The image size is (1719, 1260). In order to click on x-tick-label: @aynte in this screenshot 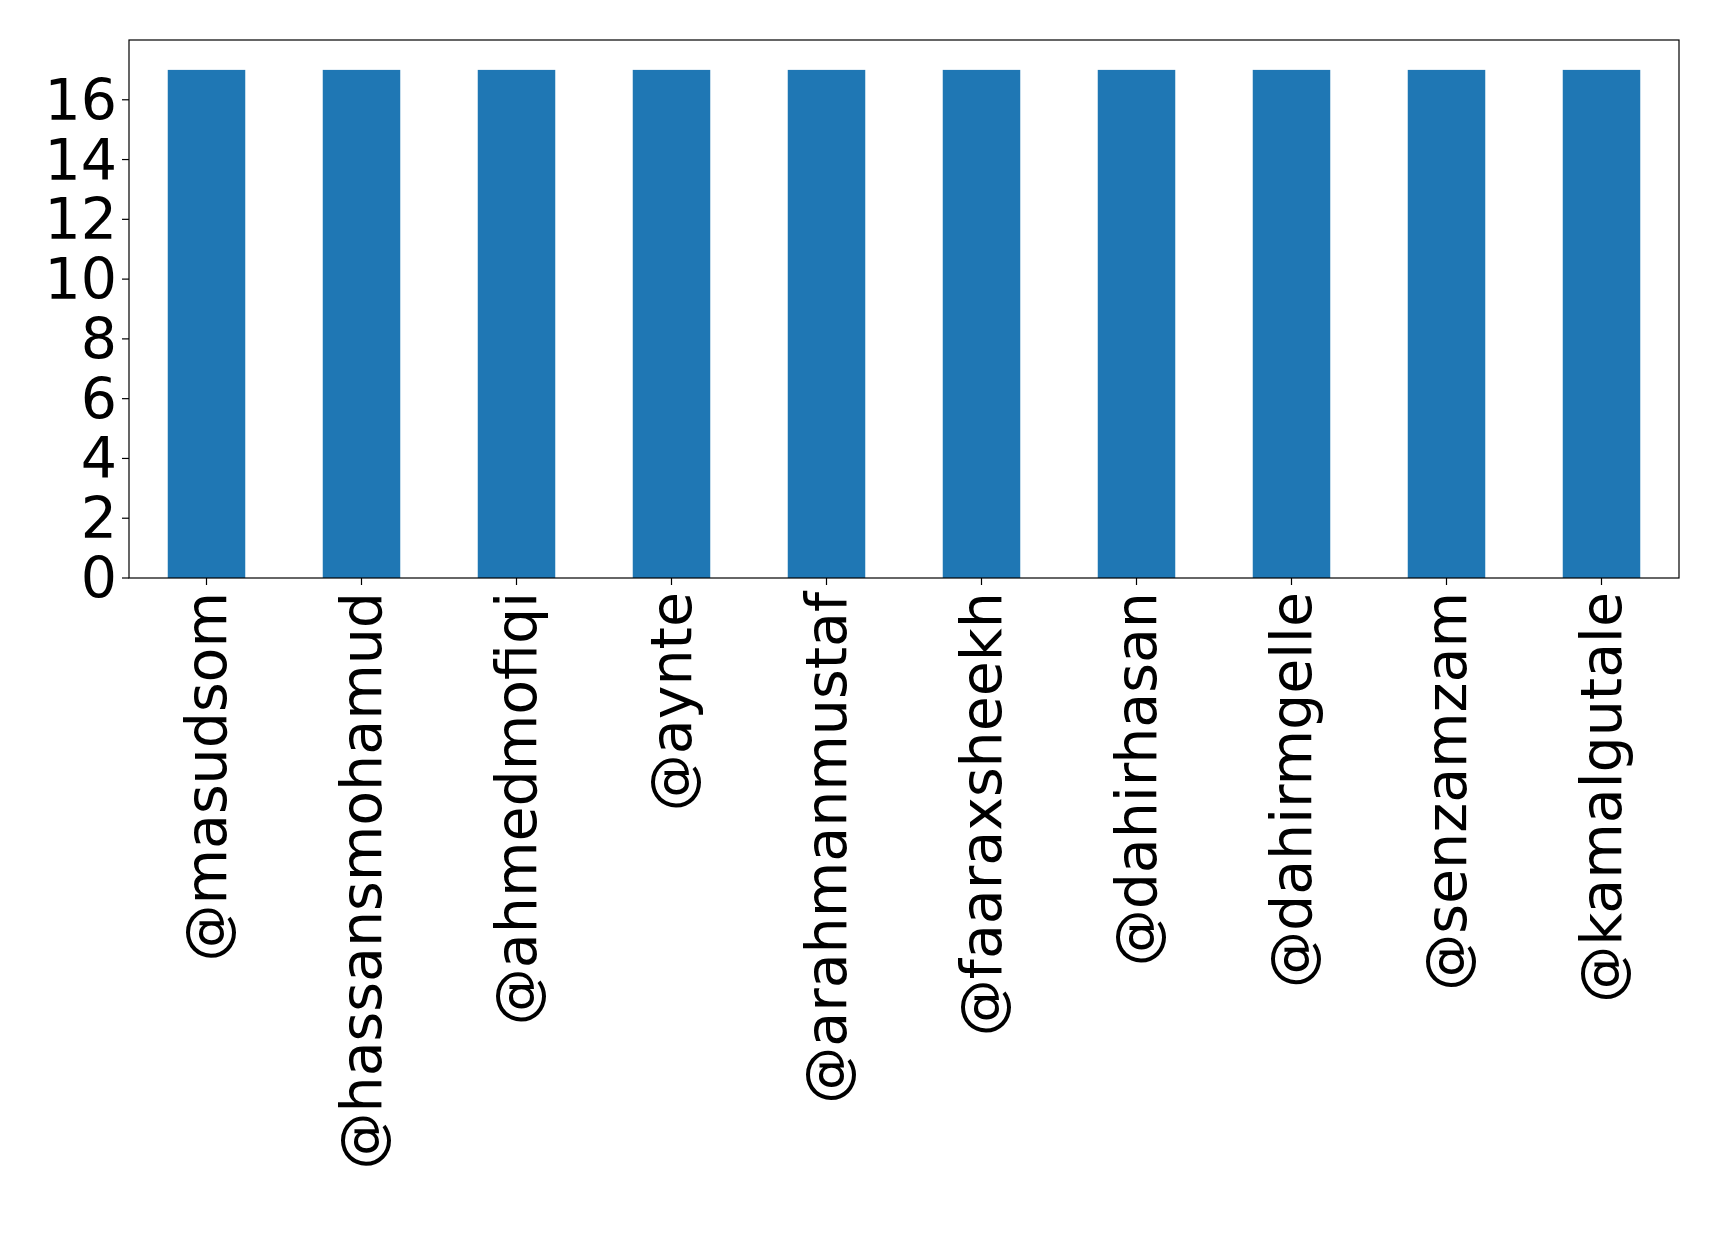, I will do `click(671, 702)`.